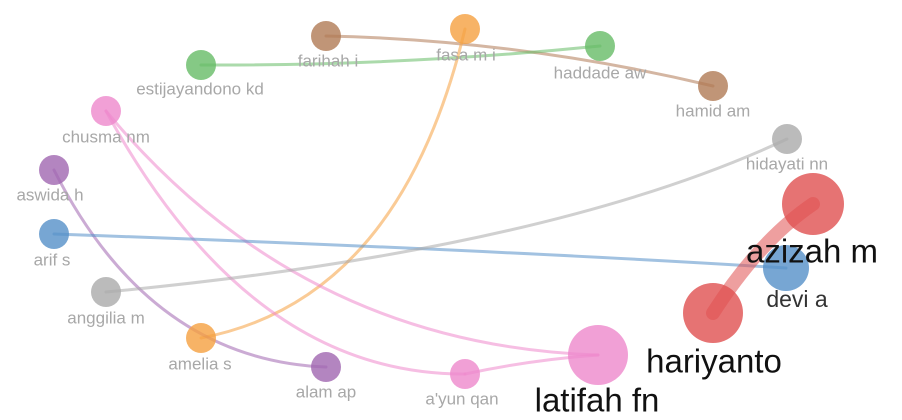  I want to click on node-label: chusma nm, so click(106, 136).